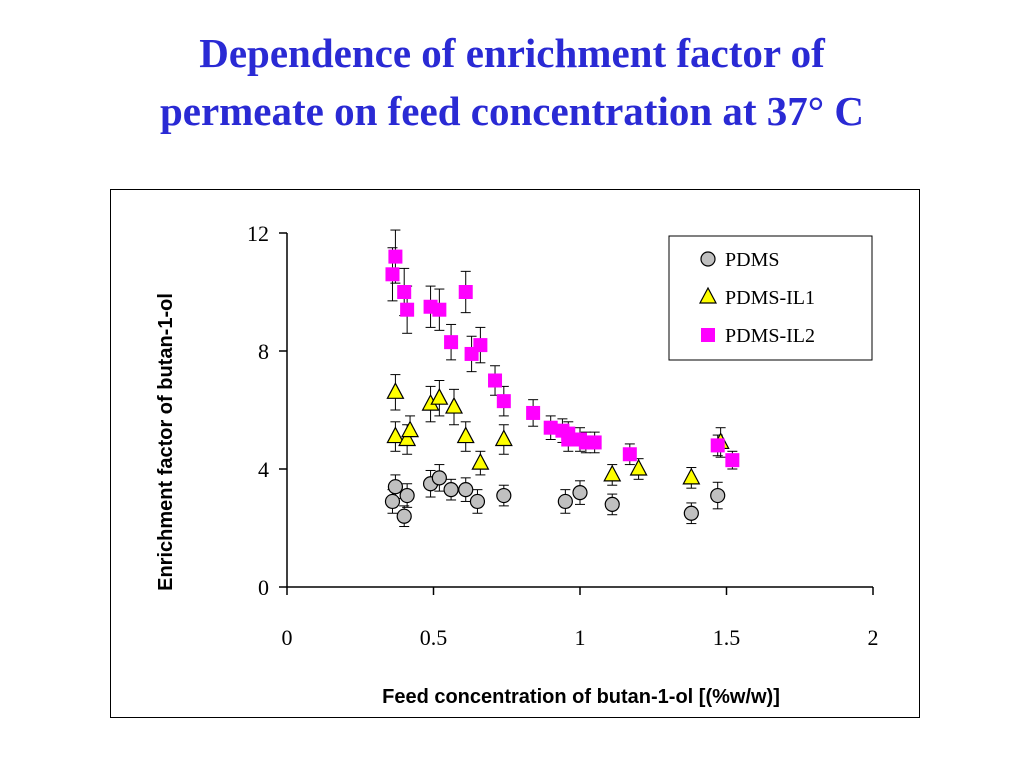 The width and height of the screenshot is (1024, 768). I want to click on y-tick-label: 8, so click(263, 351).